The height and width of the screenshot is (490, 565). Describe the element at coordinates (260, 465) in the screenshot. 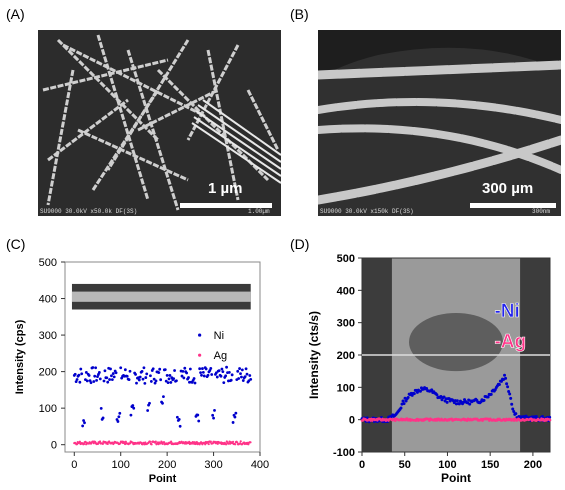

I see `x-tick-label: 400` at that location.